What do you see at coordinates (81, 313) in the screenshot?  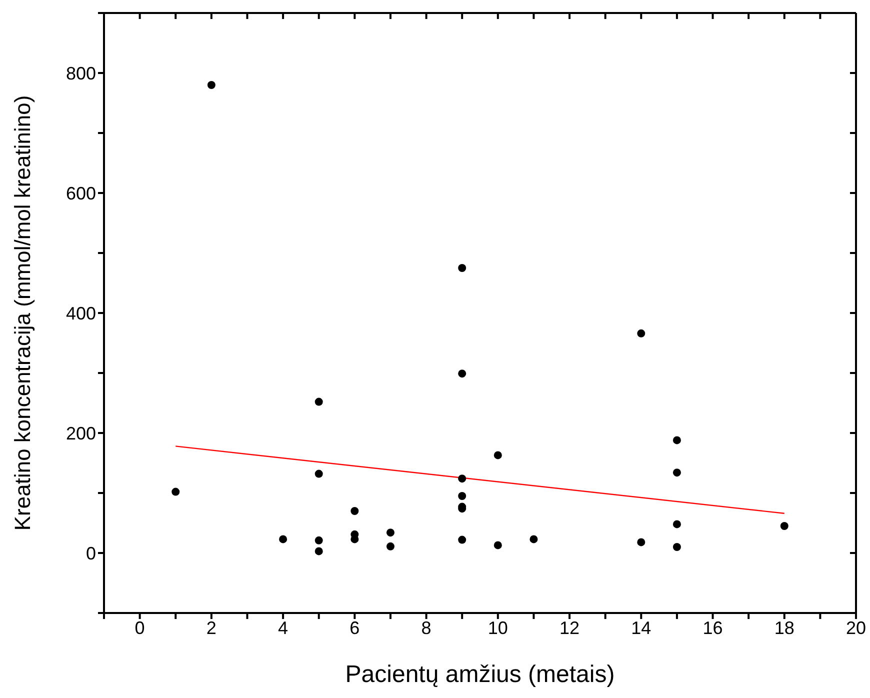 I see `y-tick-label: 400` at bounding box center [81, 313].